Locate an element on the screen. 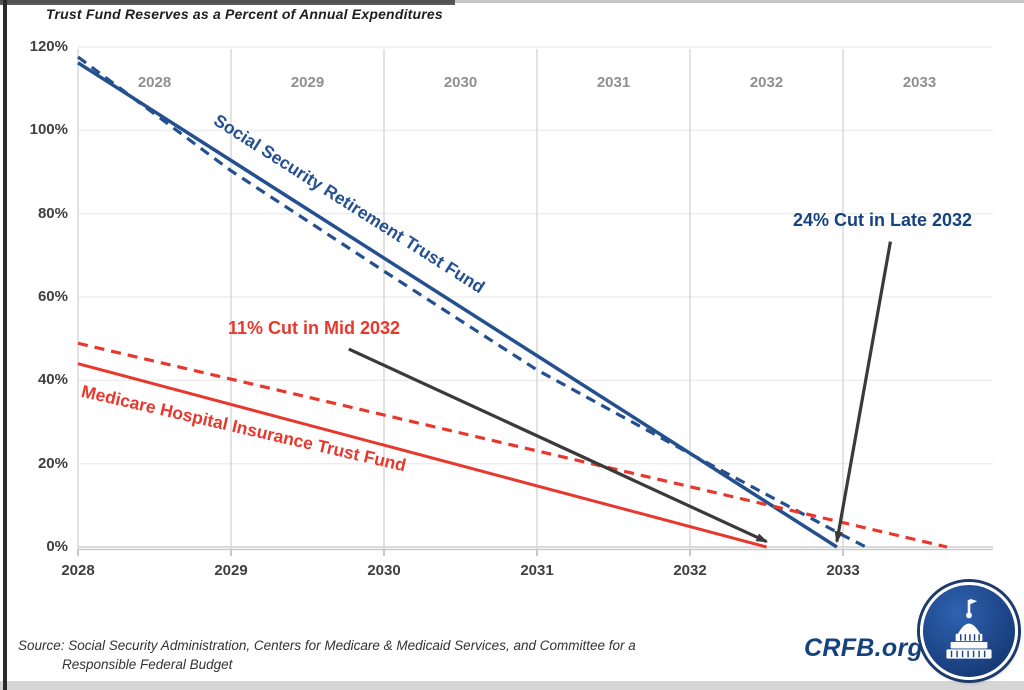  frame-top-border is located at coordinates (512, 1).